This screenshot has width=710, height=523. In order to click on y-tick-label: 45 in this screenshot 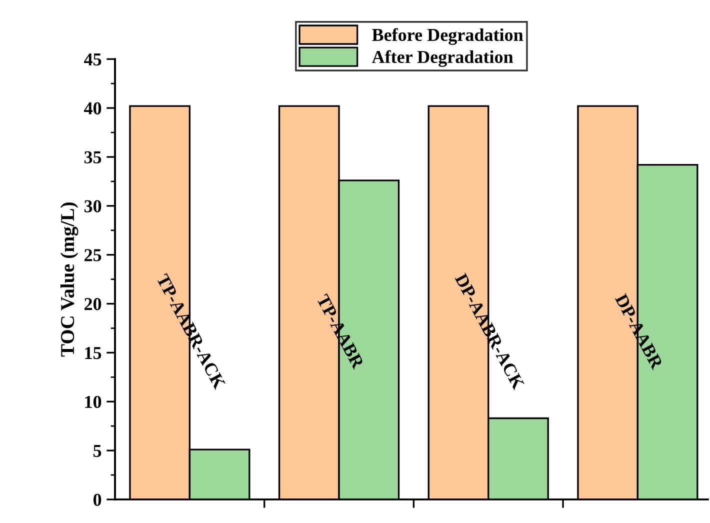, I will do `click(93, 59)`.